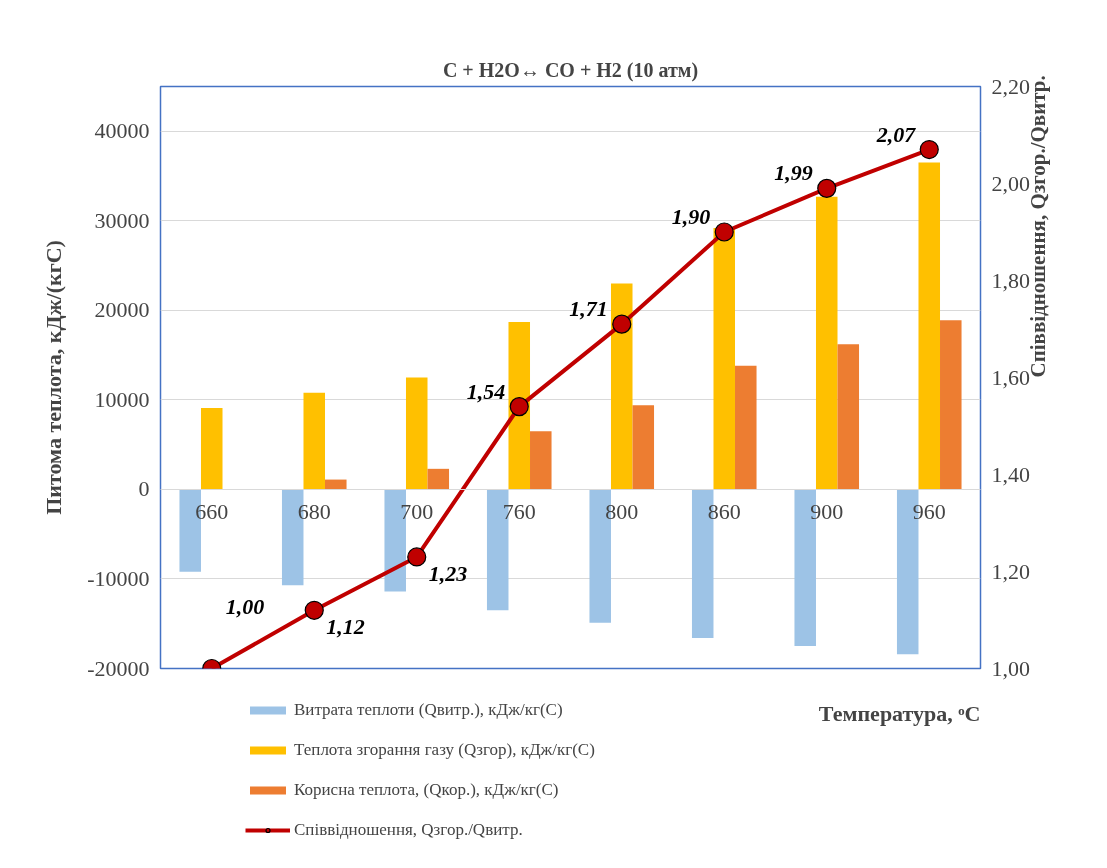 Image resolution: width=1107 pixels, height=868 pixels. I want to click on data-label: 1,71, so click(588, 309).